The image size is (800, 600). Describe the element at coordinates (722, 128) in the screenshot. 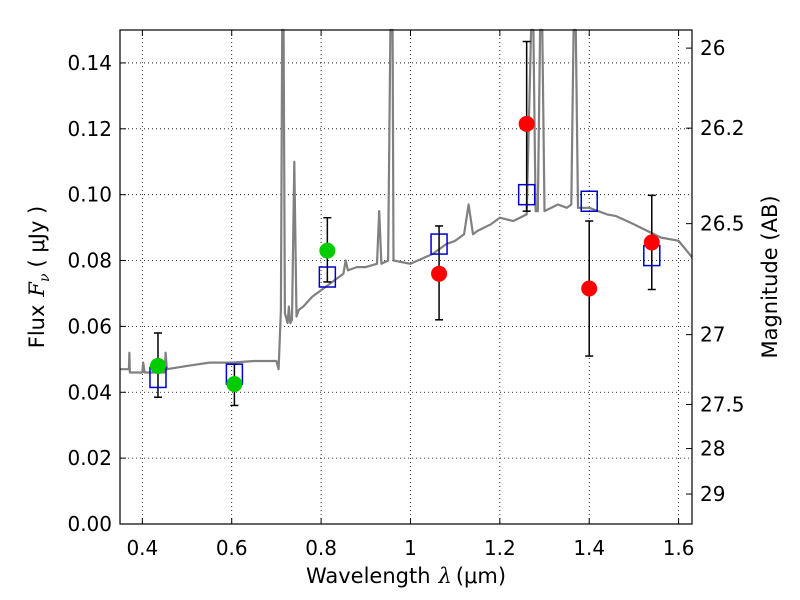

I see `y2-tick-label: 26.2` at that location.